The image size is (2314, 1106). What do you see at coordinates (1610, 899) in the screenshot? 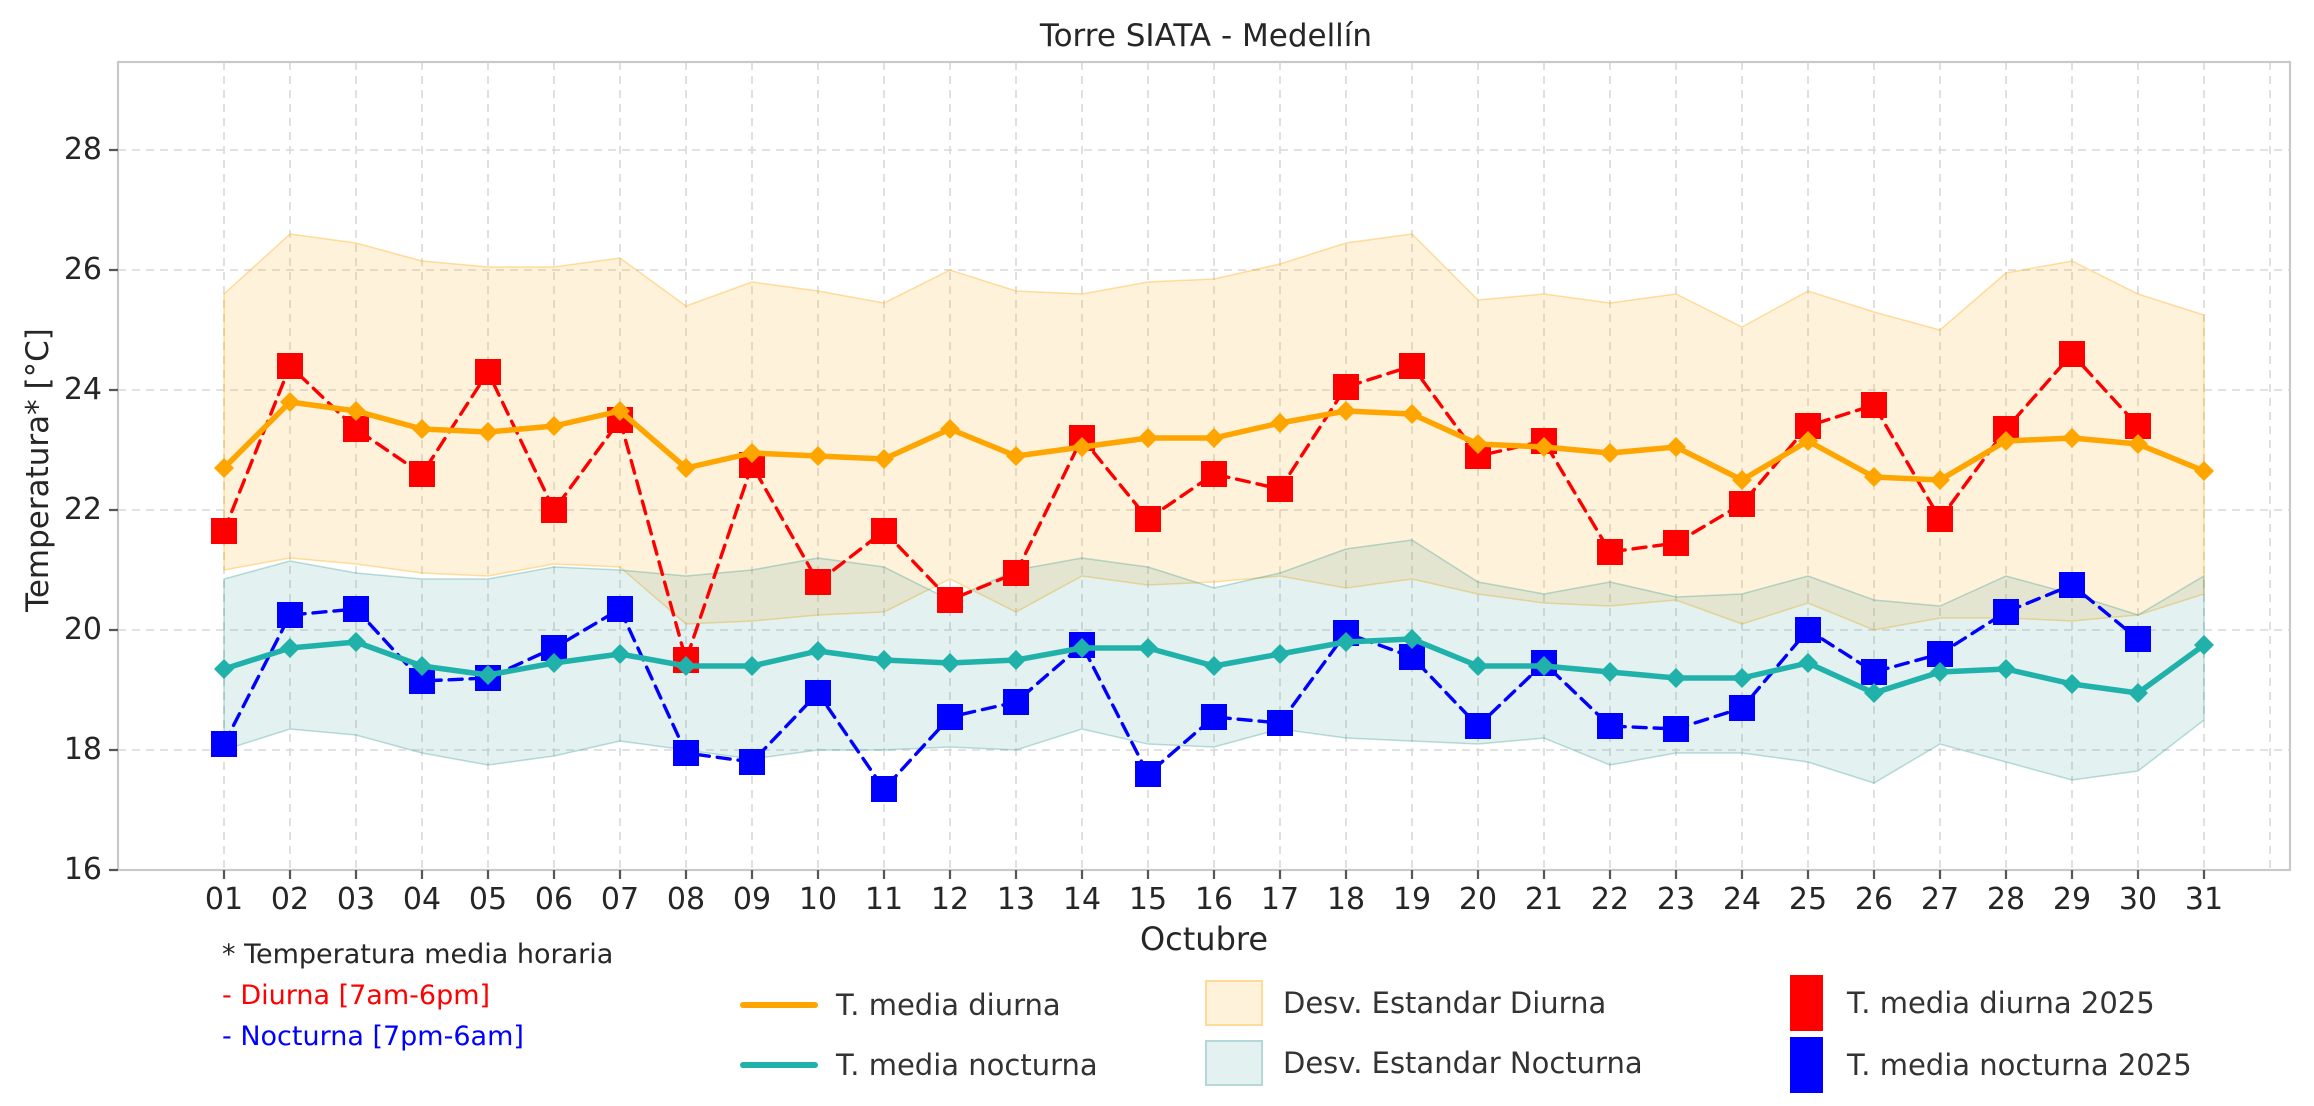
I see `x-tick-label: 22` at bounding box center [1610, 899].